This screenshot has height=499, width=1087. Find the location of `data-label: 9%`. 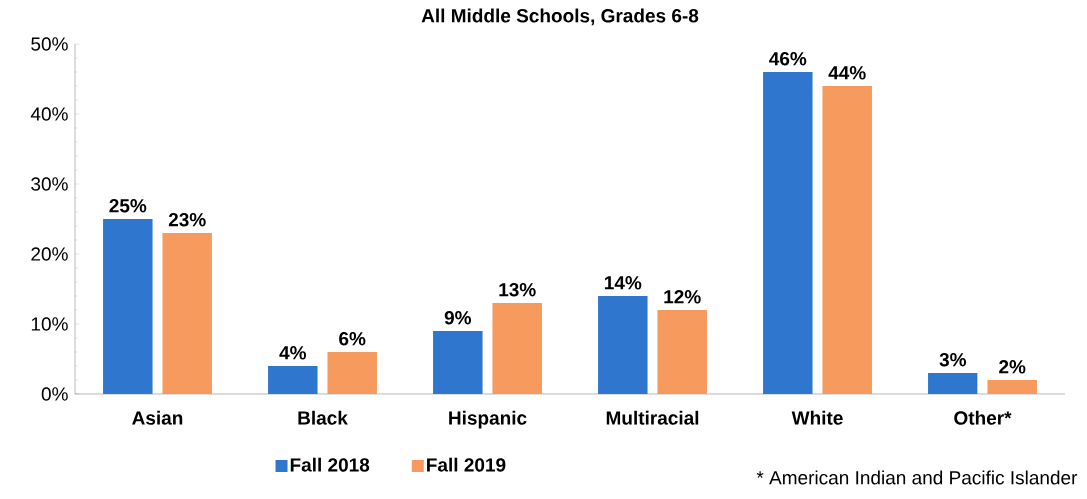

data-label: 9% is located at coordinates (458, 318).